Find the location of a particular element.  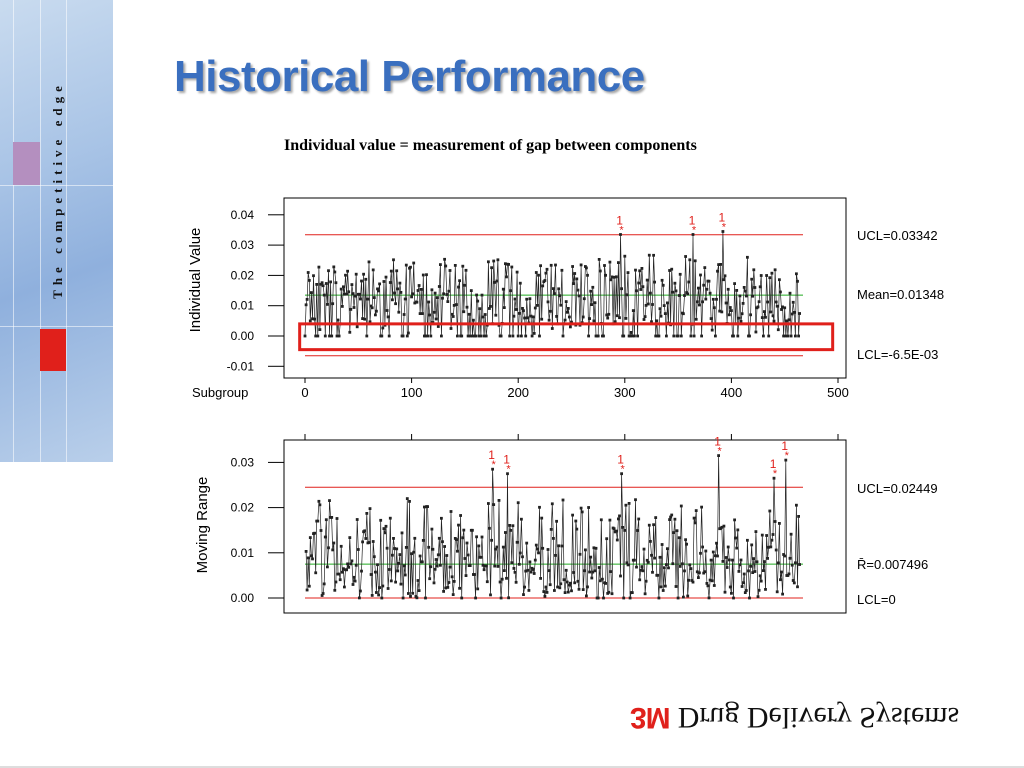

reference-label-moving-range: UCL=0.02449 is located at coordinates (897, 488).